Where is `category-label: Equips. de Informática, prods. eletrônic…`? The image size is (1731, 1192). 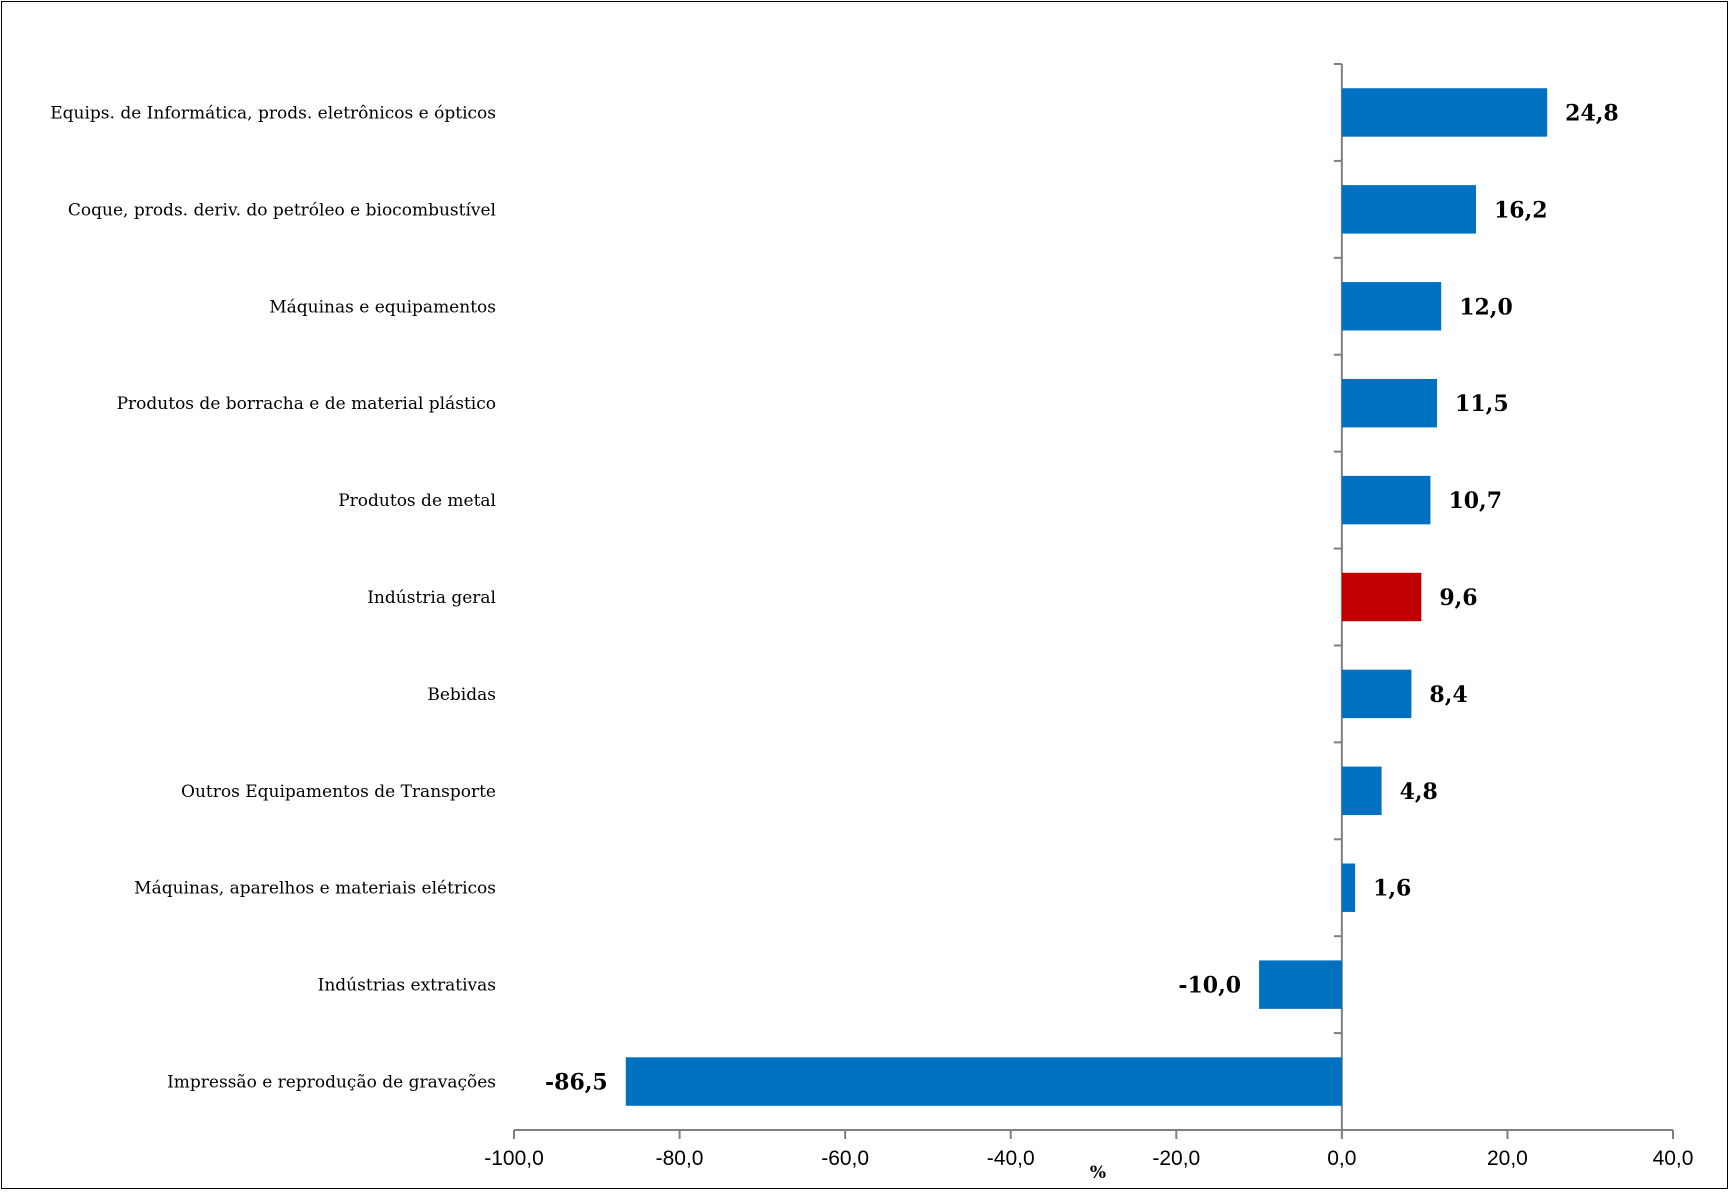 category-label: Equips. de Informática, prods. eletrônic… is located at coordinates (273, 113).